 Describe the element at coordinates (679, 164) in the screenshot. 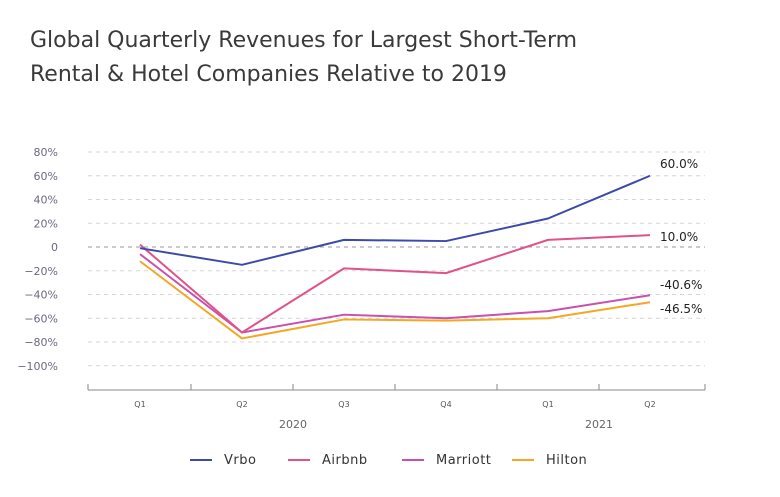

I see `end-value-label: 60.0%` at that location.